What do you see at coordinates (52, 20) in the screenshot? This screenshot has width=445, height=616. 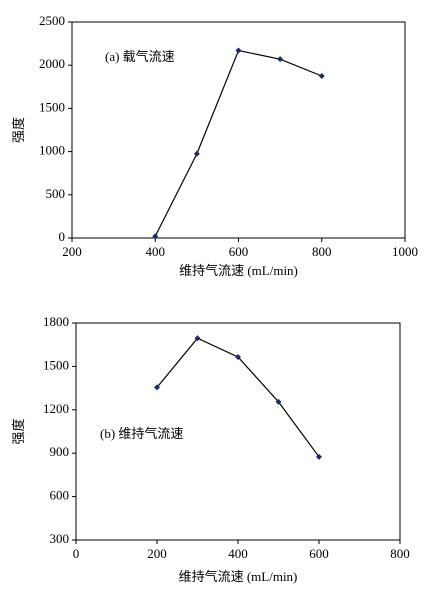 I see `y-tick-label: 2500` at bounding box center [52, 20].